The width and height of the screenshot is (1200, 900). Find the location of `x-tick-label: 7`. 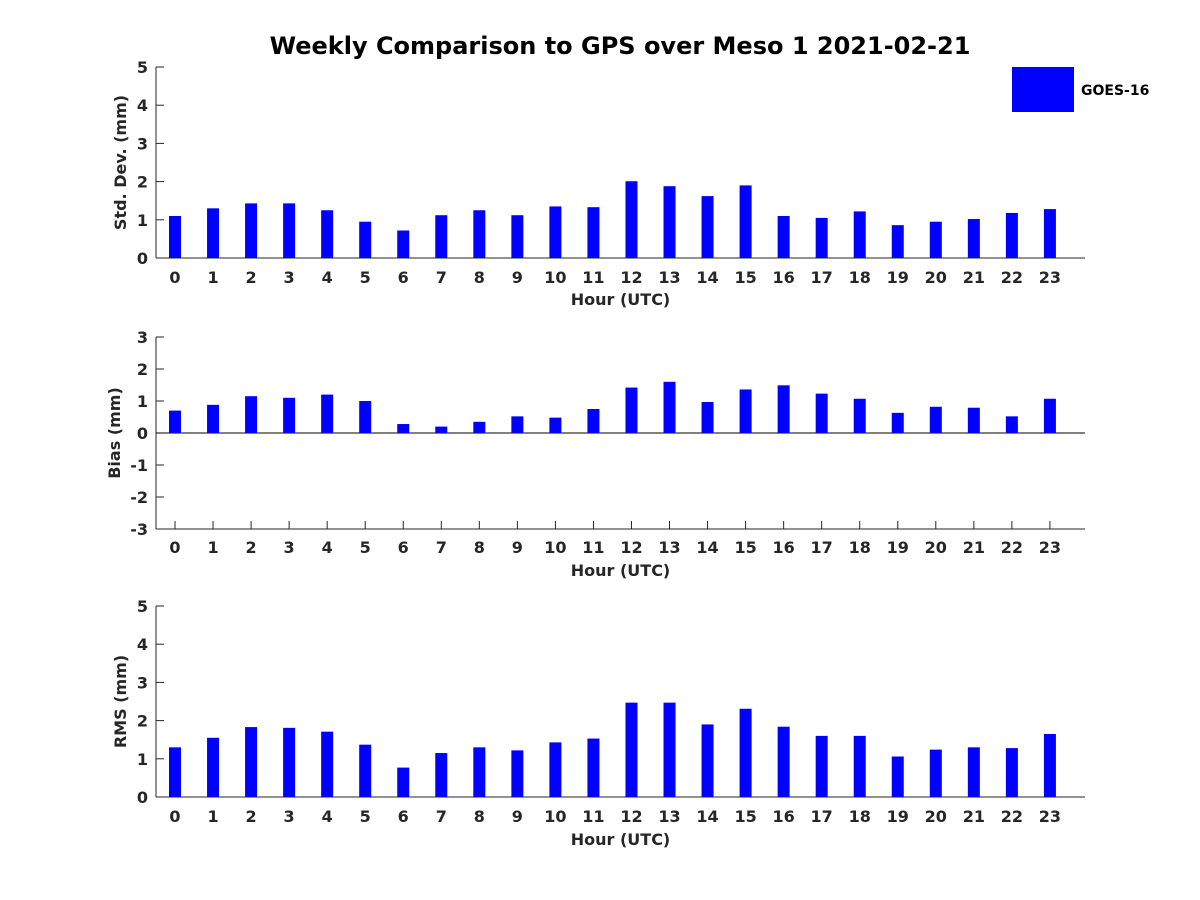

x-tick-label: 7 is located at coordinates (441, 816).